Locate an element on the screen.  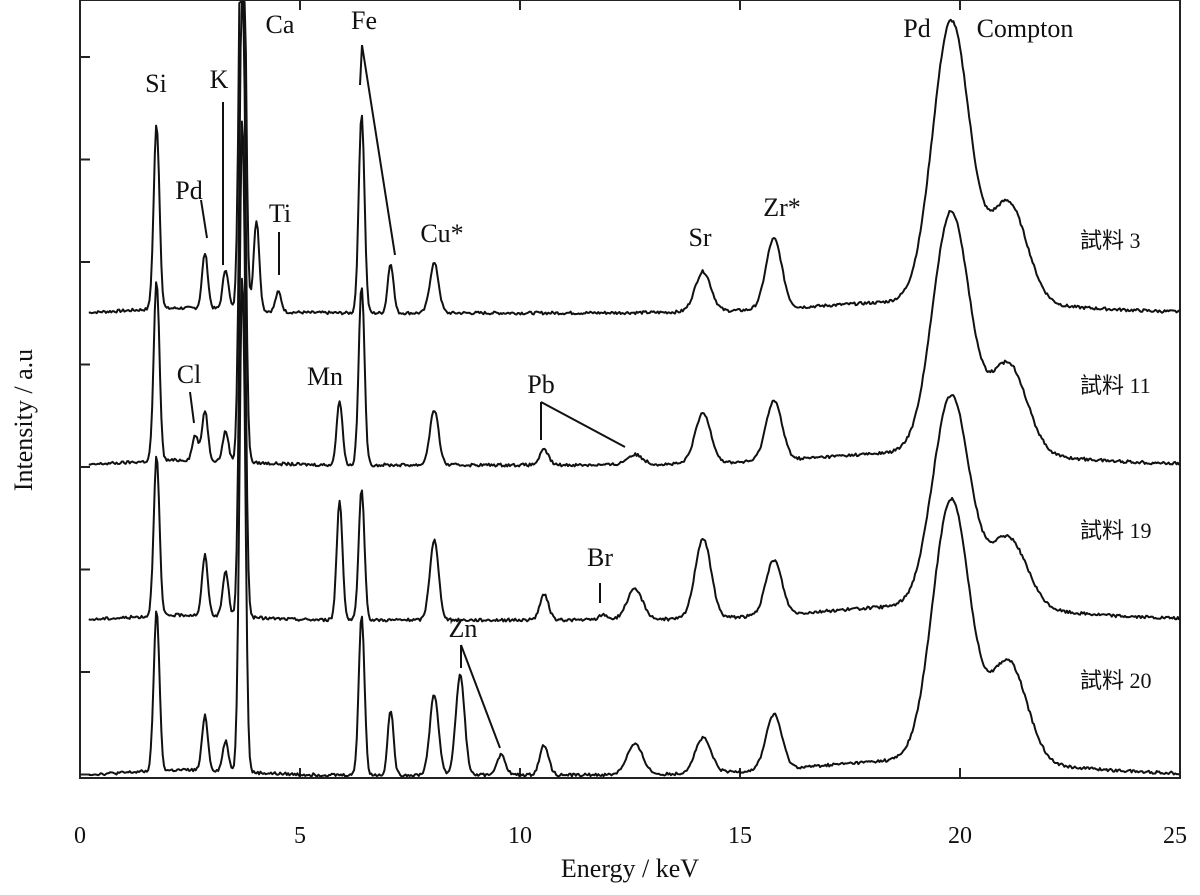
peak-label-cl: Cl is located at coordinates (189, 374).